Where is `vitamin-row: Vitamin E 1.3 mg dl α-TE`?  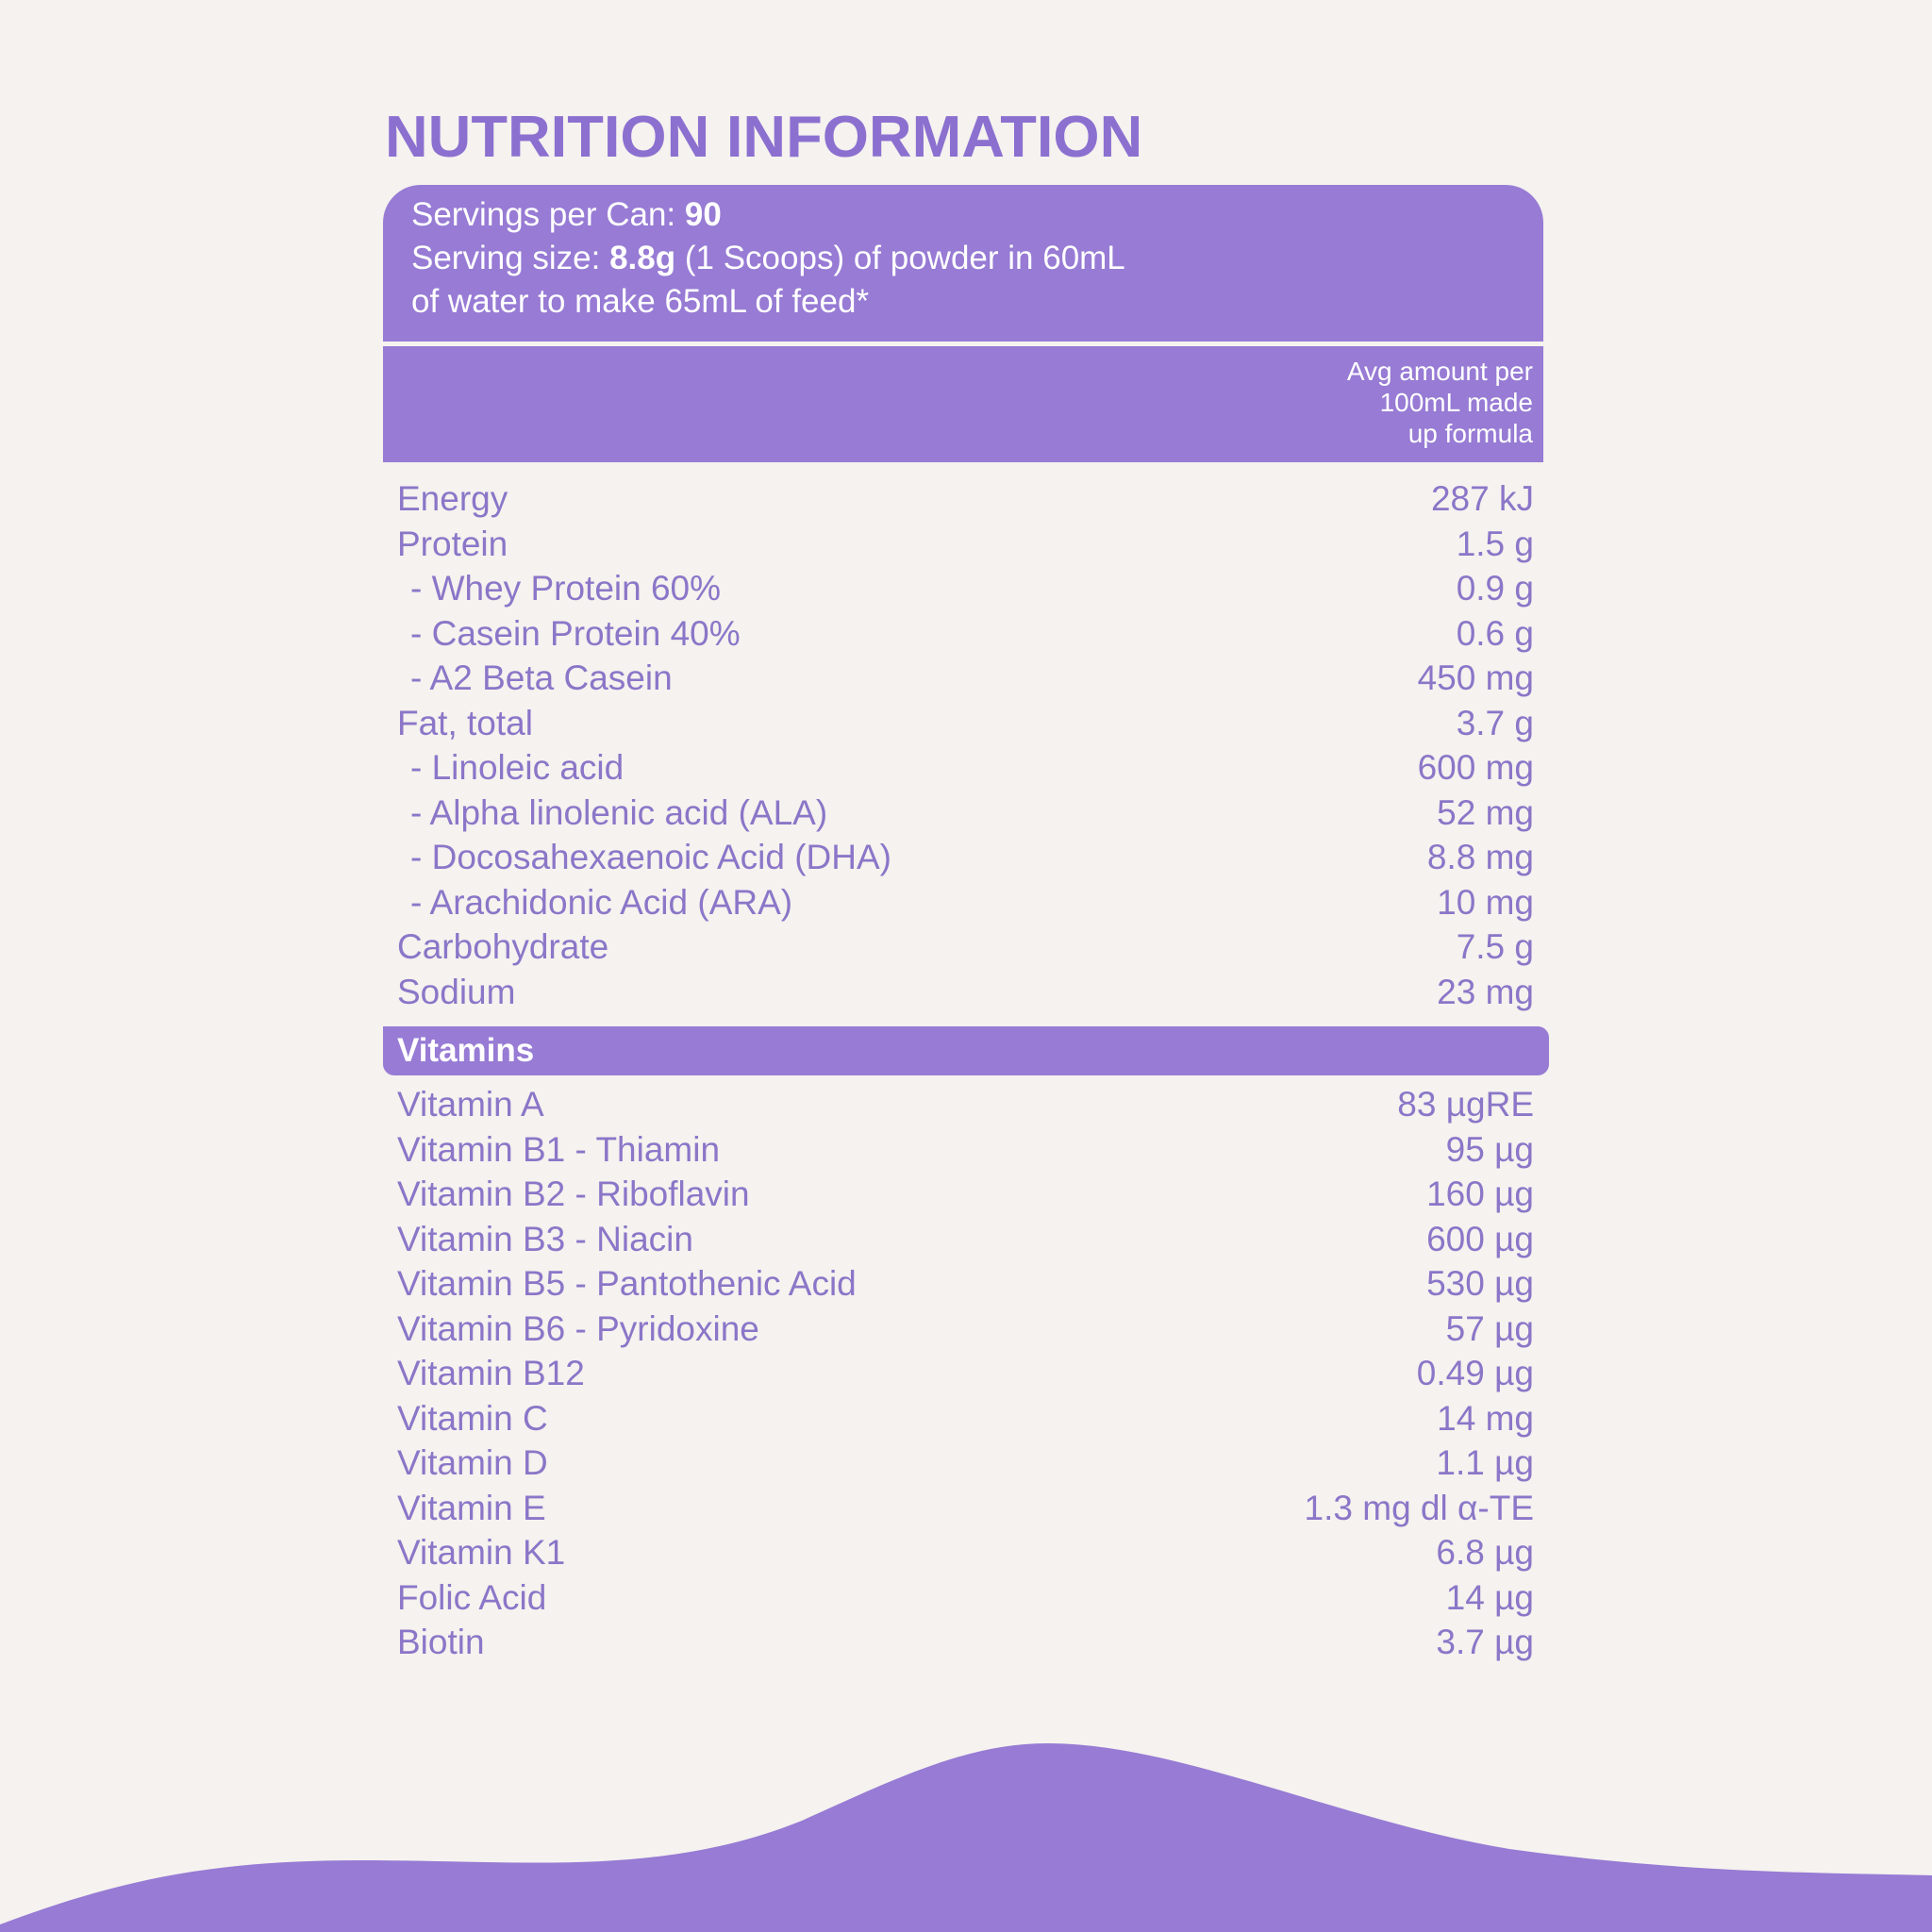
vitamin-row: Vitamin E 1.3 mg dl α-TE is located at coordinates (959, 1511).